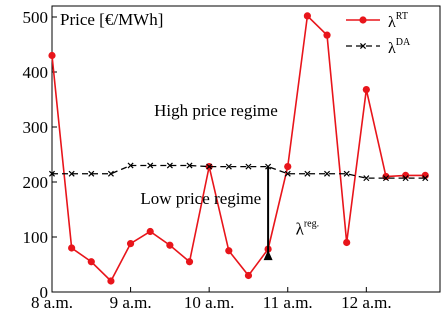 The height and width of the screenshot is (331, 442). I want to click on annotation-lambda-reg: λreg., so click(308, 228).